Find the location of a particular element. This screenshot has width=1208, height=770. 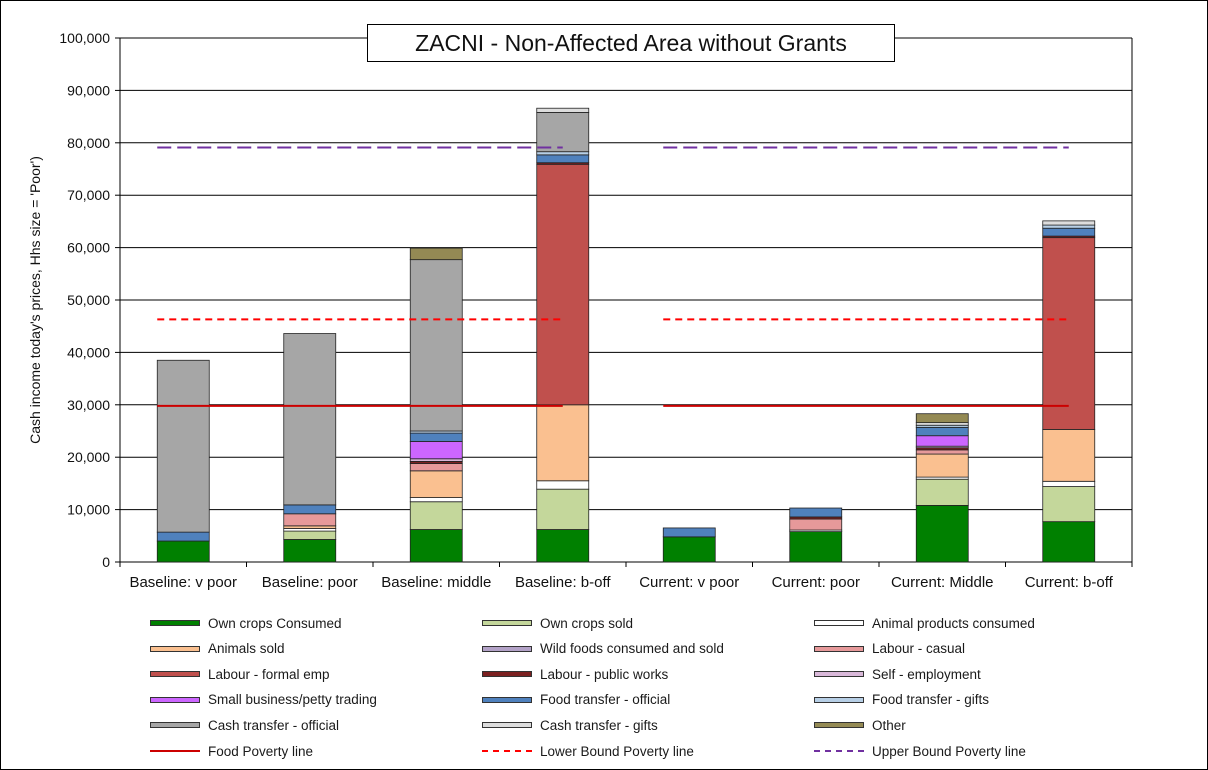

y-tick-label: 0 is located at coordinates (106, 562).